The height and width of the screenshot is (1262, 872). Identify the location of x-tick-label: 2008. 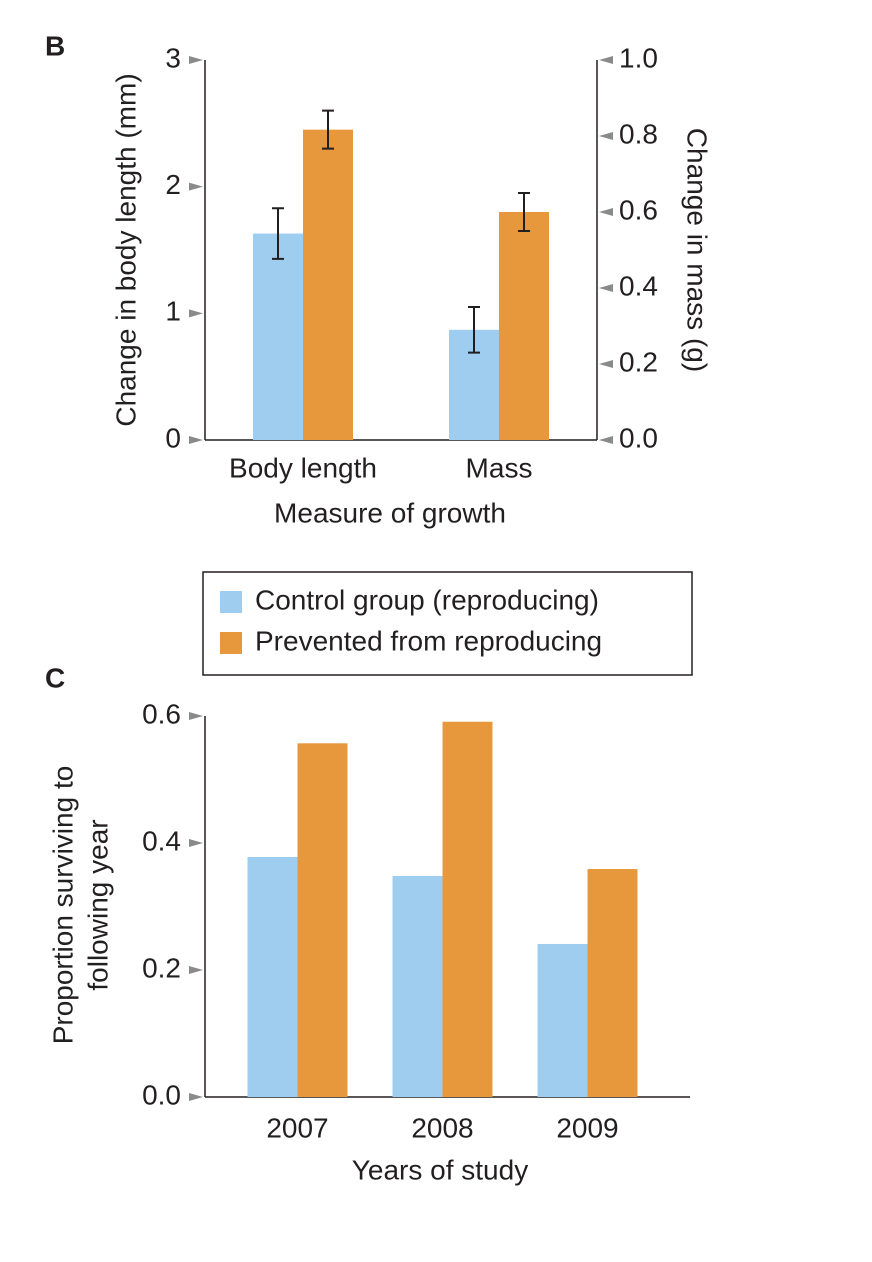
(442, 1127).